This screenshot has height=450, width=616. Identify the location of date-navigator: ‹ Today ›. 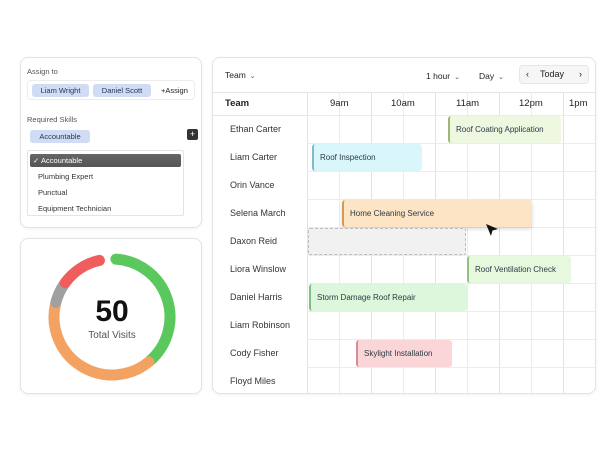
(554, 74).